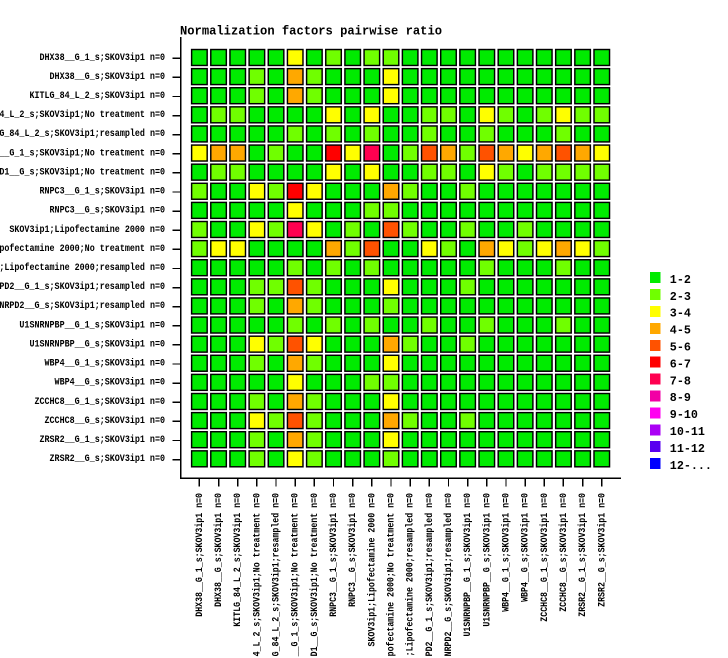  Describe the element at coordinates (311, 32) in the screenshot. I see `svg-text:Normalization factors pairwise: Normalization factors pairwise ratio` at that location.